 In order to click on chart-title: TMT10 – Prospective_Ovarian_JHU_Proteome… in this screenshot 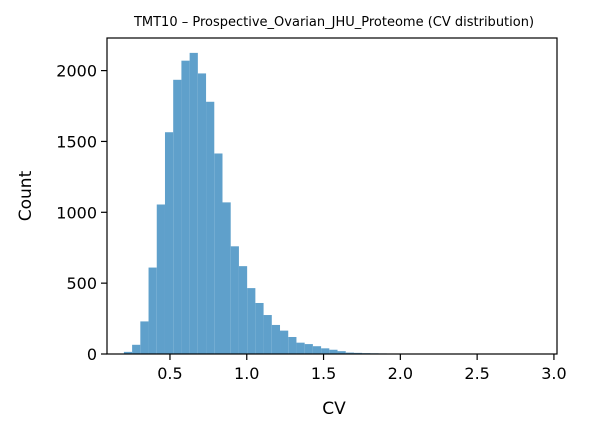, I will do `click(333, 22)`.